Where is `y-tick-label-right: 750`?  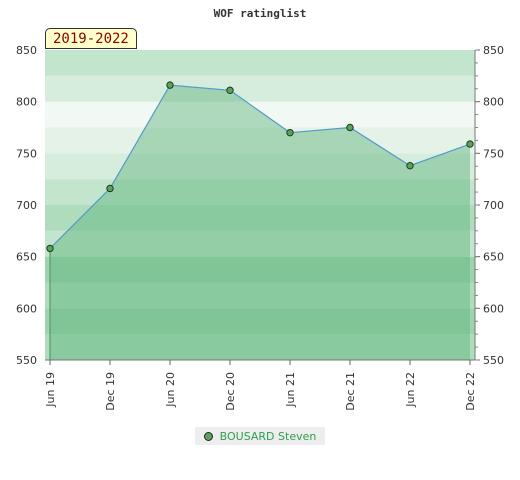
y-tick-label-right: 750 is located at coordinates (493, 153).